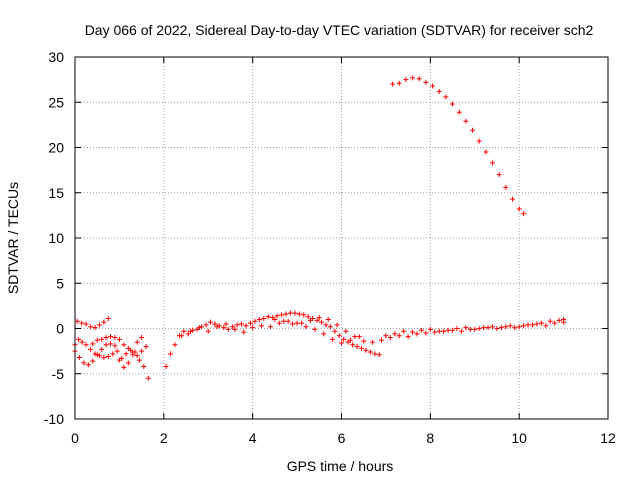 This screenshot has height=480, width=640. I want to click on x-axis-label: GPS time / hours, so click(340, 466).